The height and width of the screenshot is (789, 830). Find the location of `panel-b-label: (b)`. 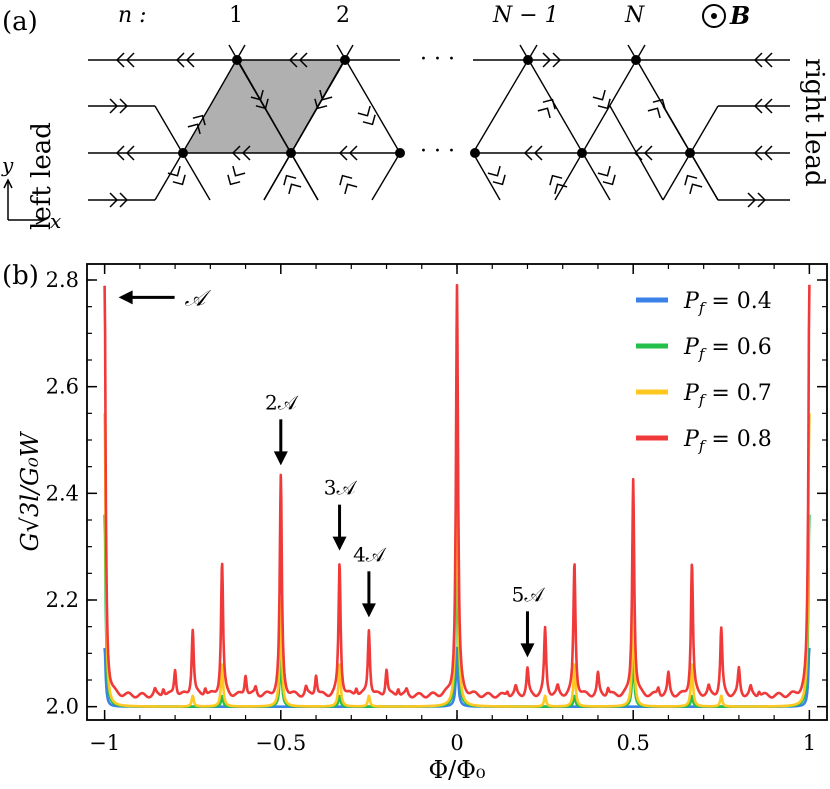

panel-b-label: (b) is located at coordinates (20, 276).